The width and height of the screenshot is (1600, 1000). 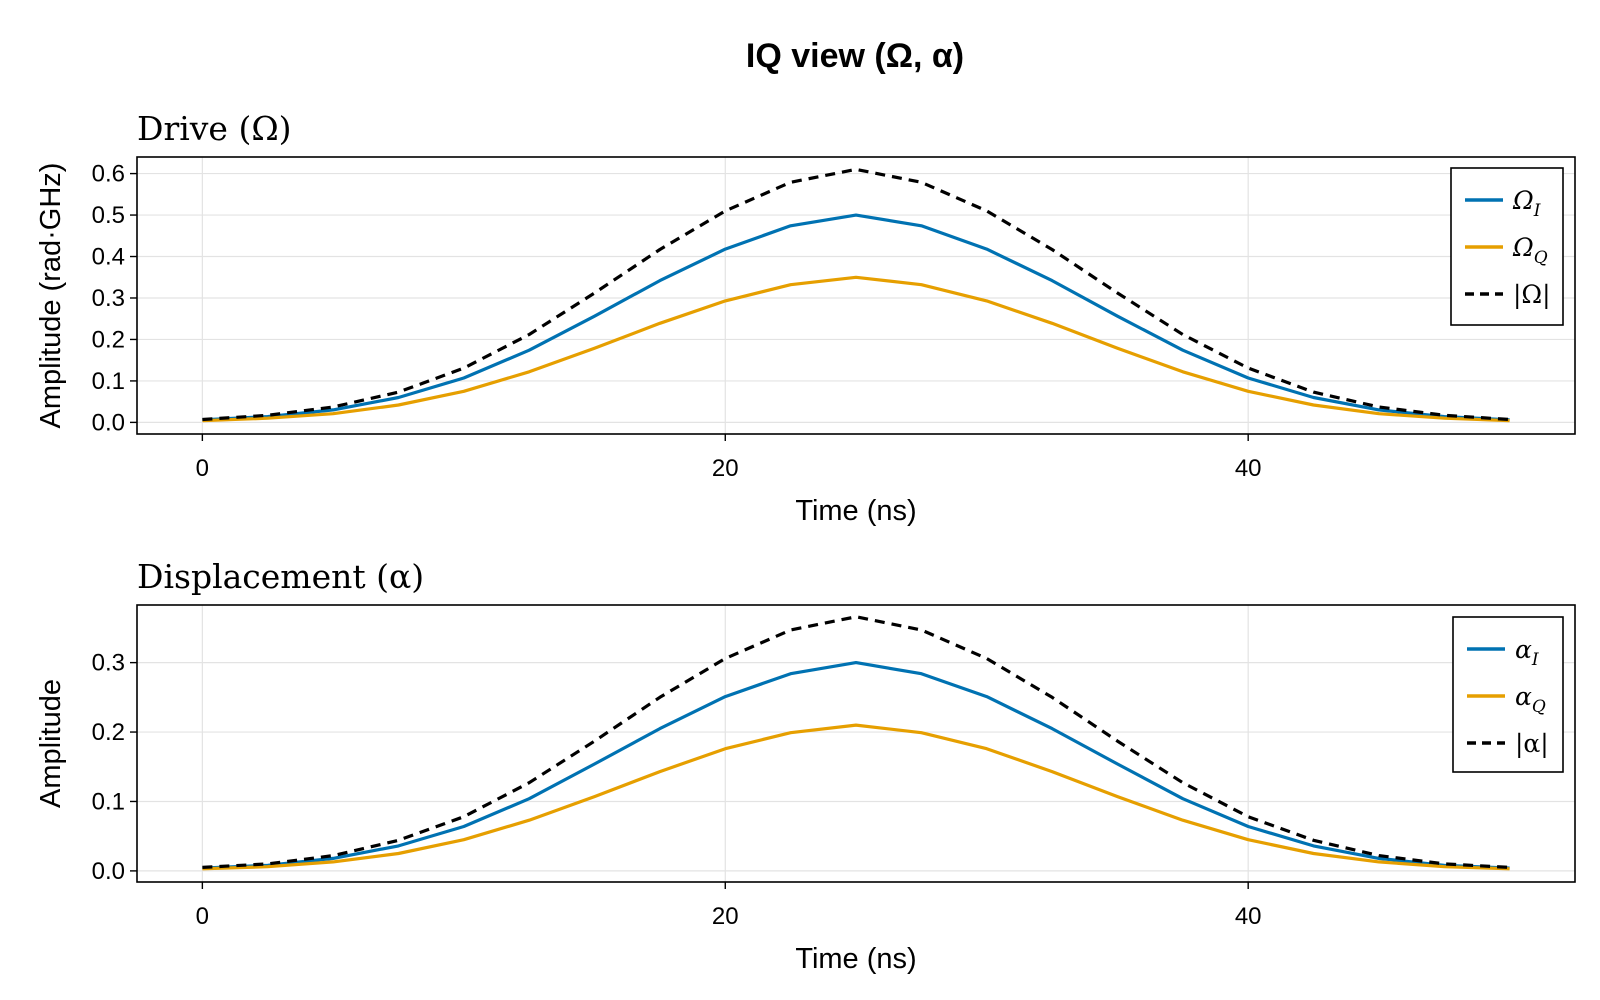 I want to click on y-tick-label: 0.6, so click(x=108, y=174).